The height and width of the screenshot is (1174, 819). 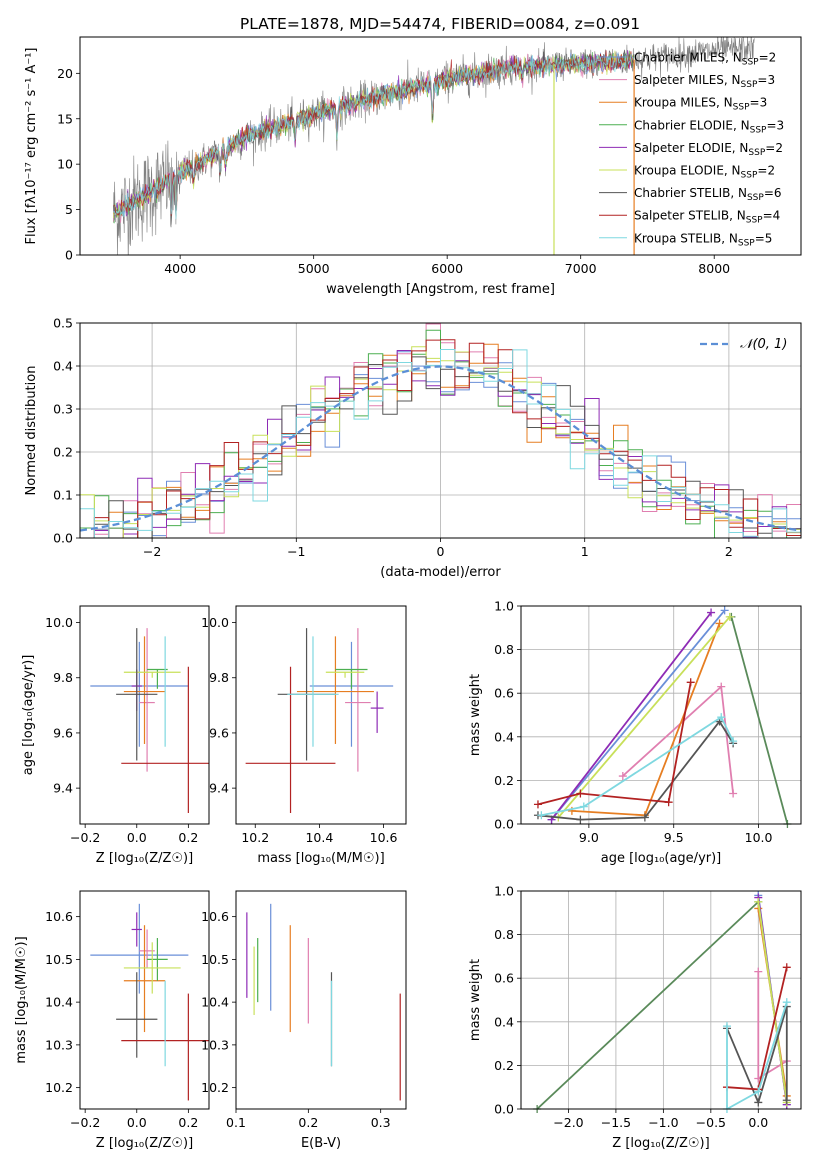 What do you see at coordinates (704, 81) in the screenshot?
I see `legend-label: Salpeter MILES, NSSP=3` at bounding box center [704, 81].